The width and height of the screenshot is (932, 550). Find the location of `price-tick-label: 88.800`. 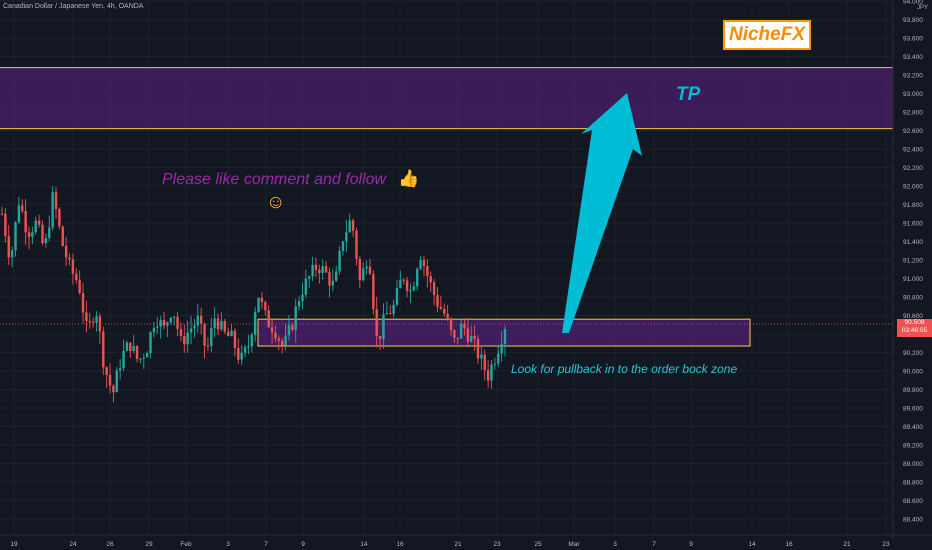

price-tick-label: 88.800 is located at coordinates (913, 483).